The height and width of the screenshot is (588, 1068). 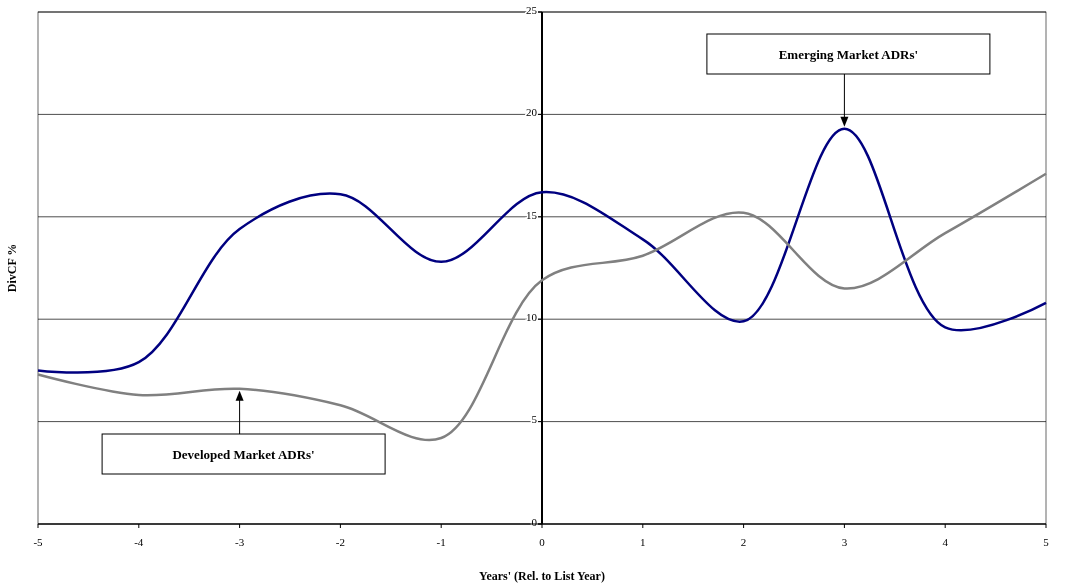 What do you see at coordinates (542, 576) in the screenshot?
I see `x-axis-title: Years' (Rel. to List Year)` at bounding box center [542, 576].